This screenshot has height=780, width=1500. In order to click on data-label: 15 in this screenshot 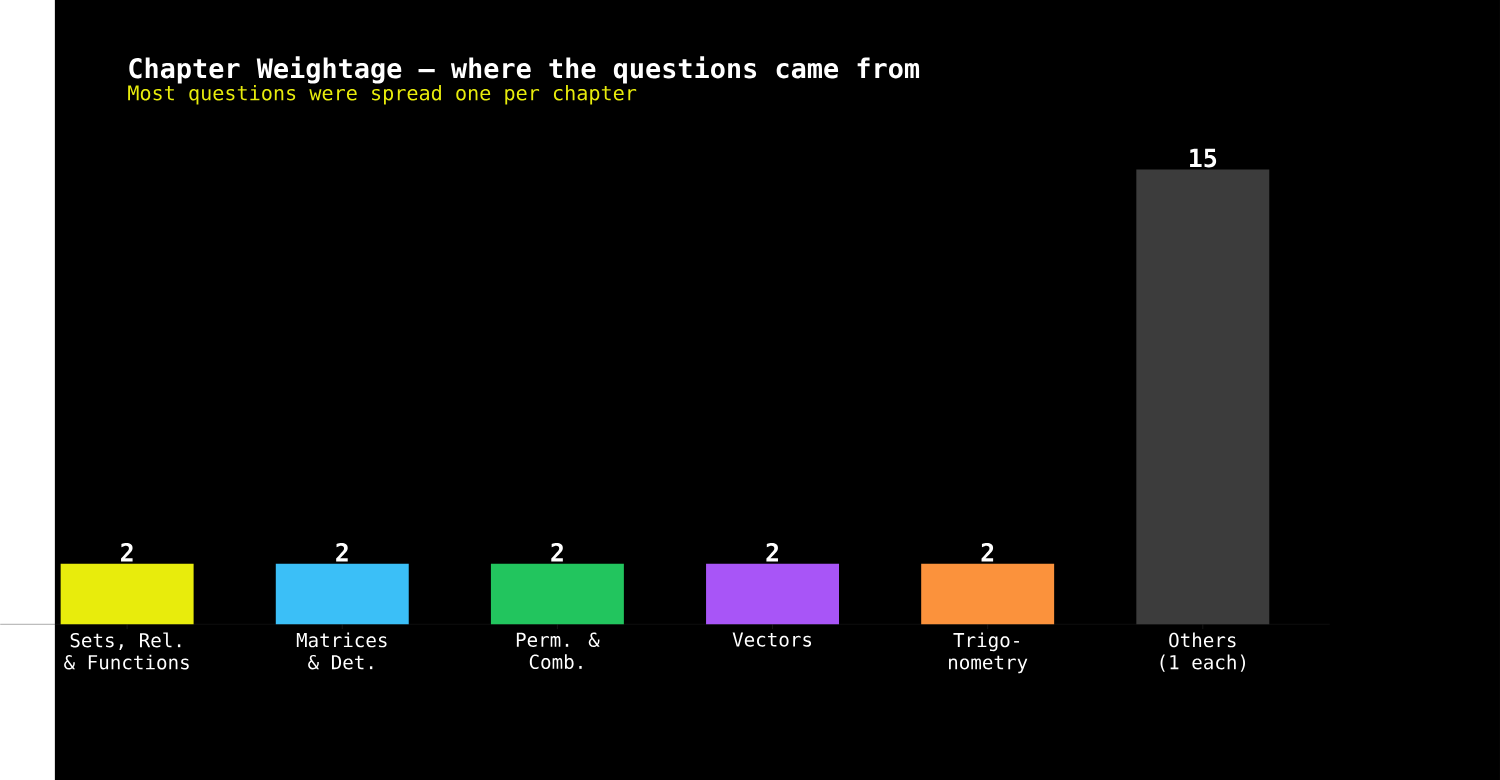, I will do `click(1203, 158)`.